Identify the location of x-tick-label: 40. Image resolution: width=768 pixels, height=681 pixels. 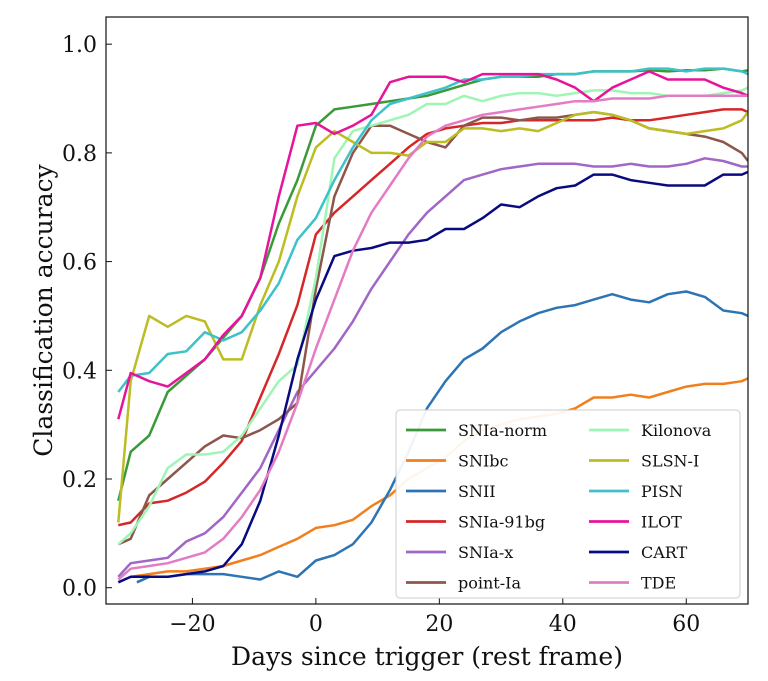
(563, 624).